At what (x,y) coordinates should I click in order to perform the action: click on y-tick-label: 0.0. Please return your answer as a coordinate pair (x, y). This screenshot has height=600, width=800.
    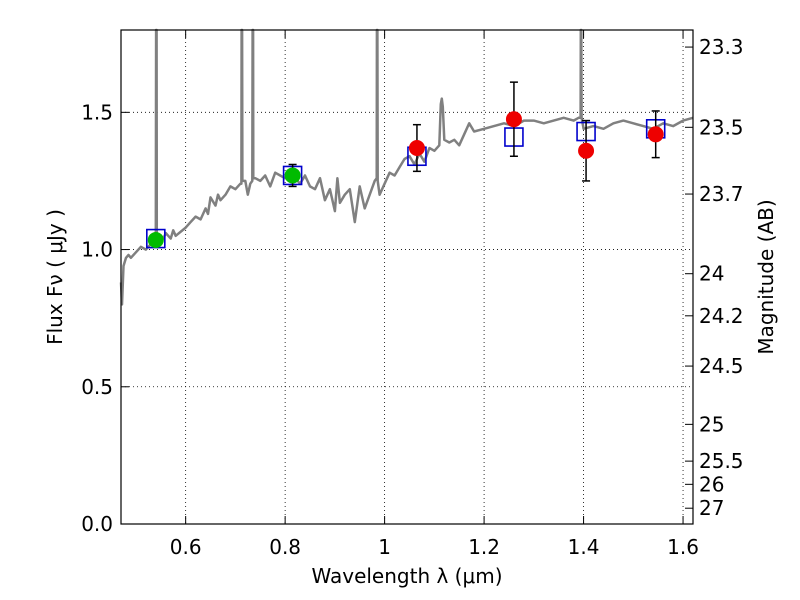
    Looking at the image, I should click on (97, 524).